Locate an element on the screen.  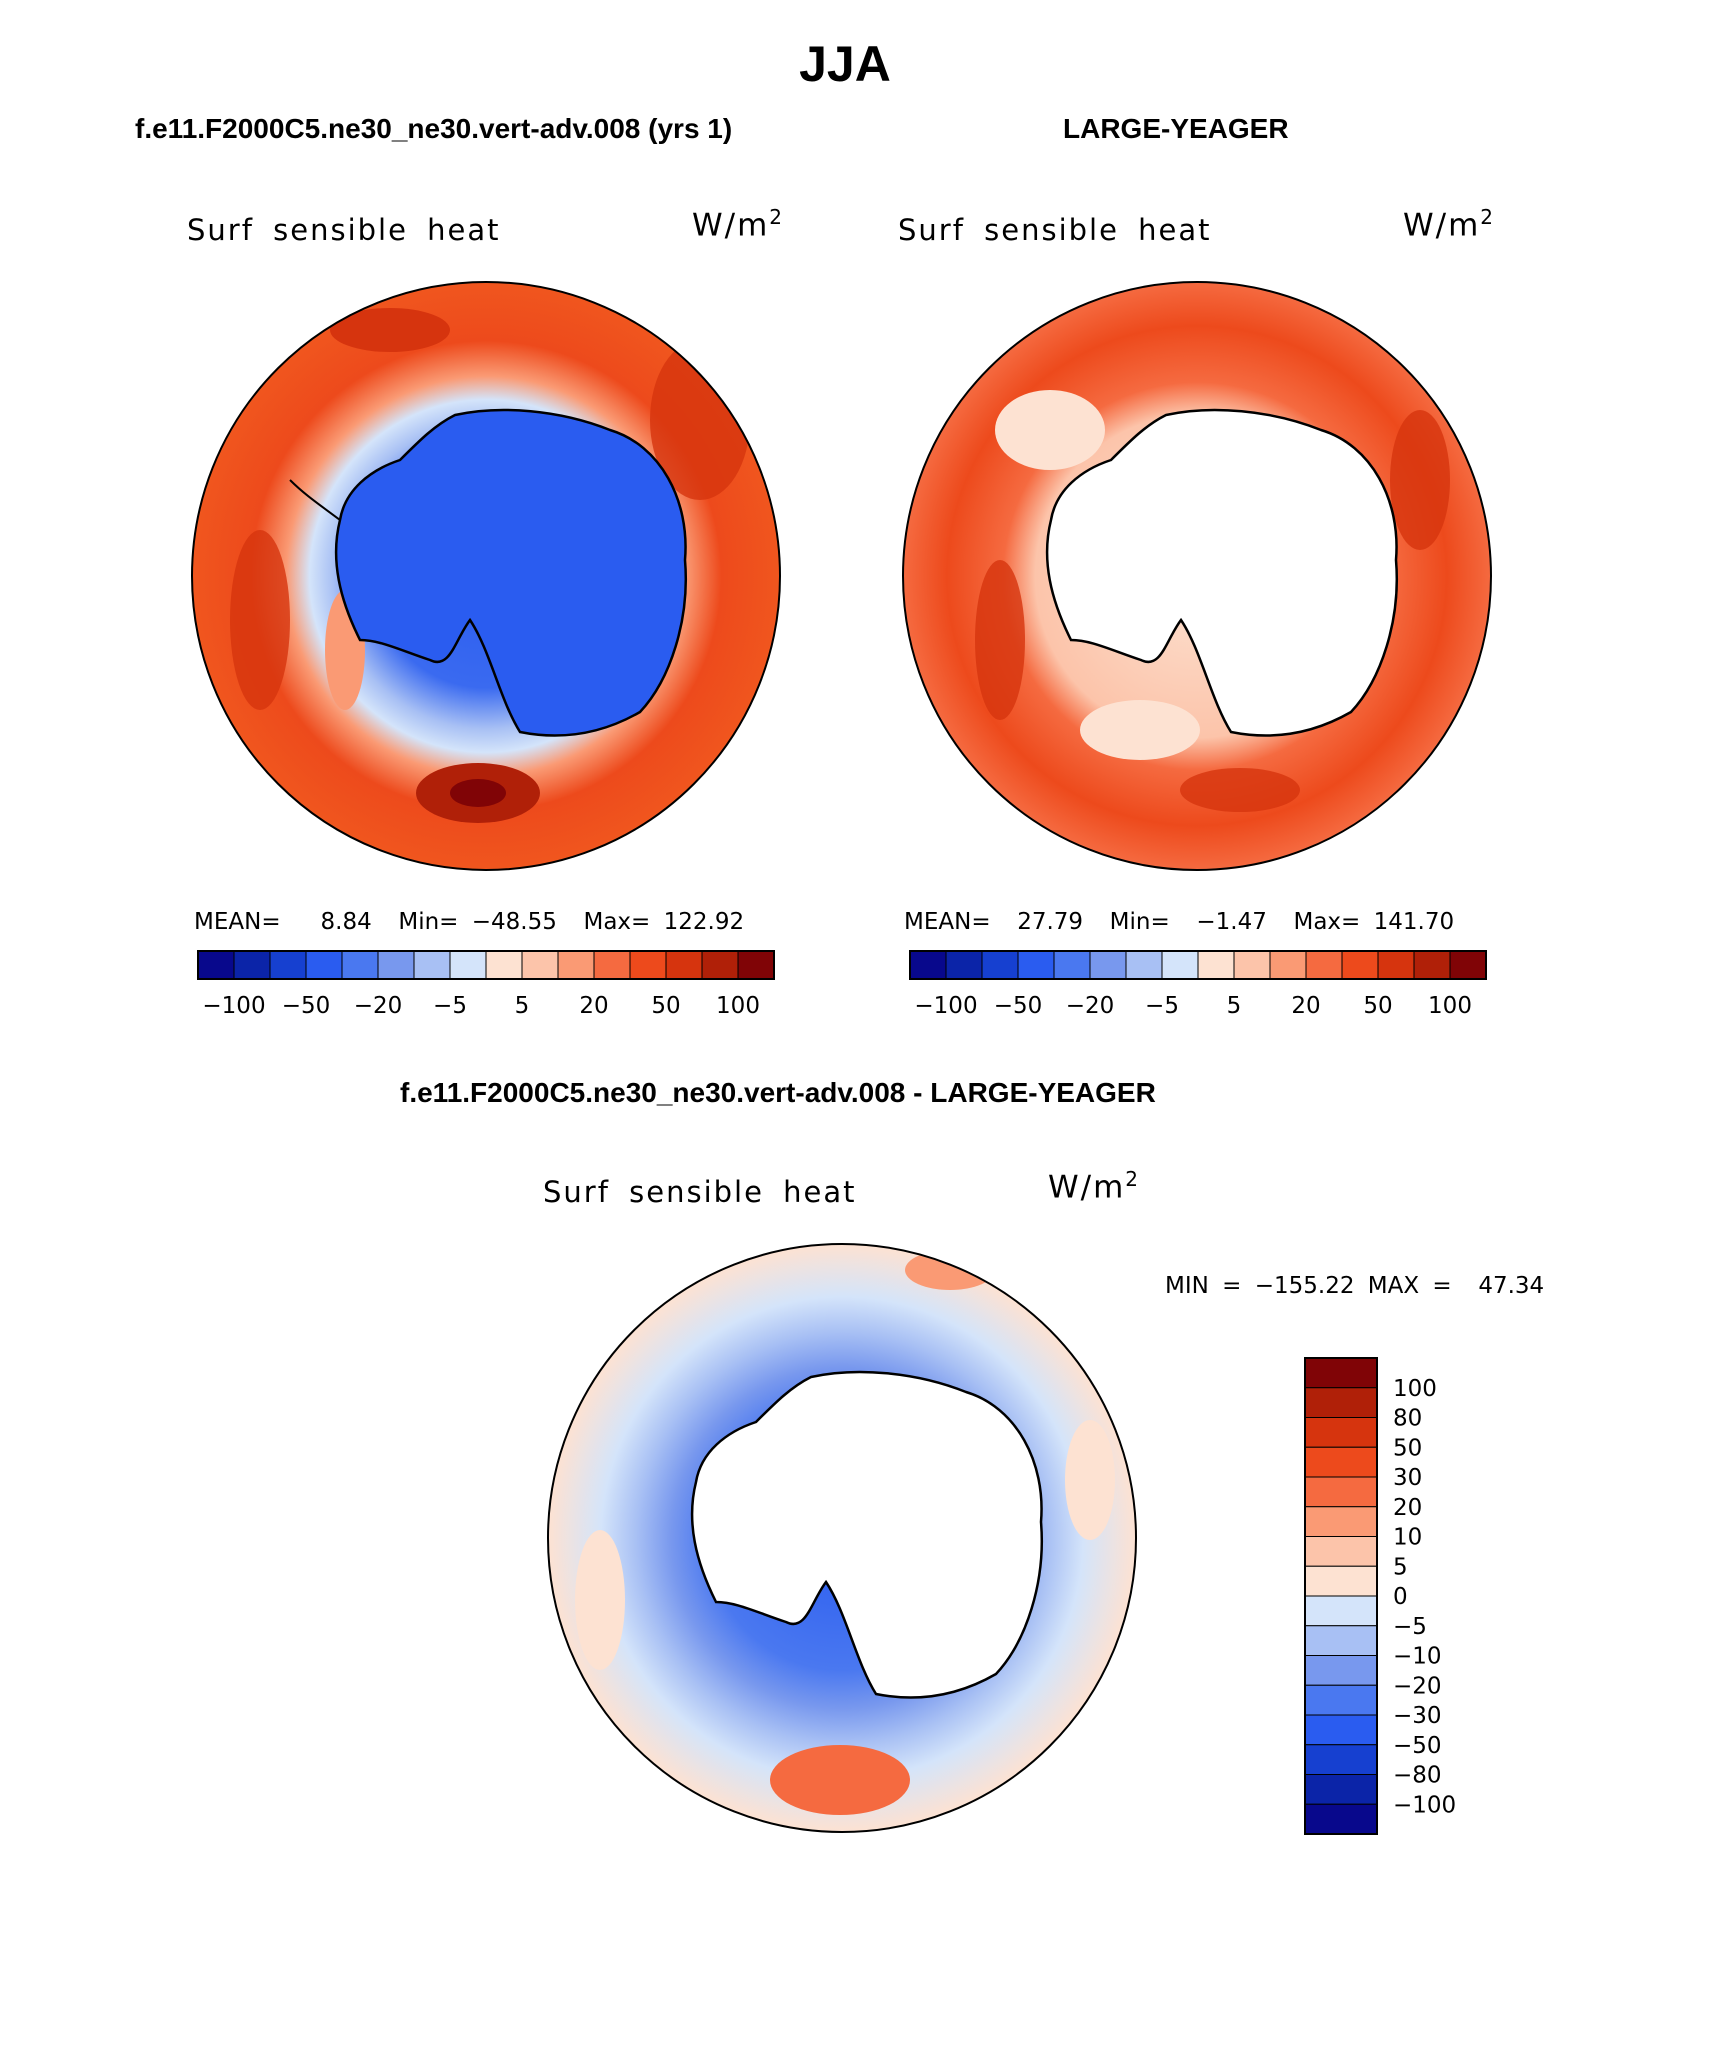
model-colorbar-tick-label: −20 is located at coordinates (378, 1006).